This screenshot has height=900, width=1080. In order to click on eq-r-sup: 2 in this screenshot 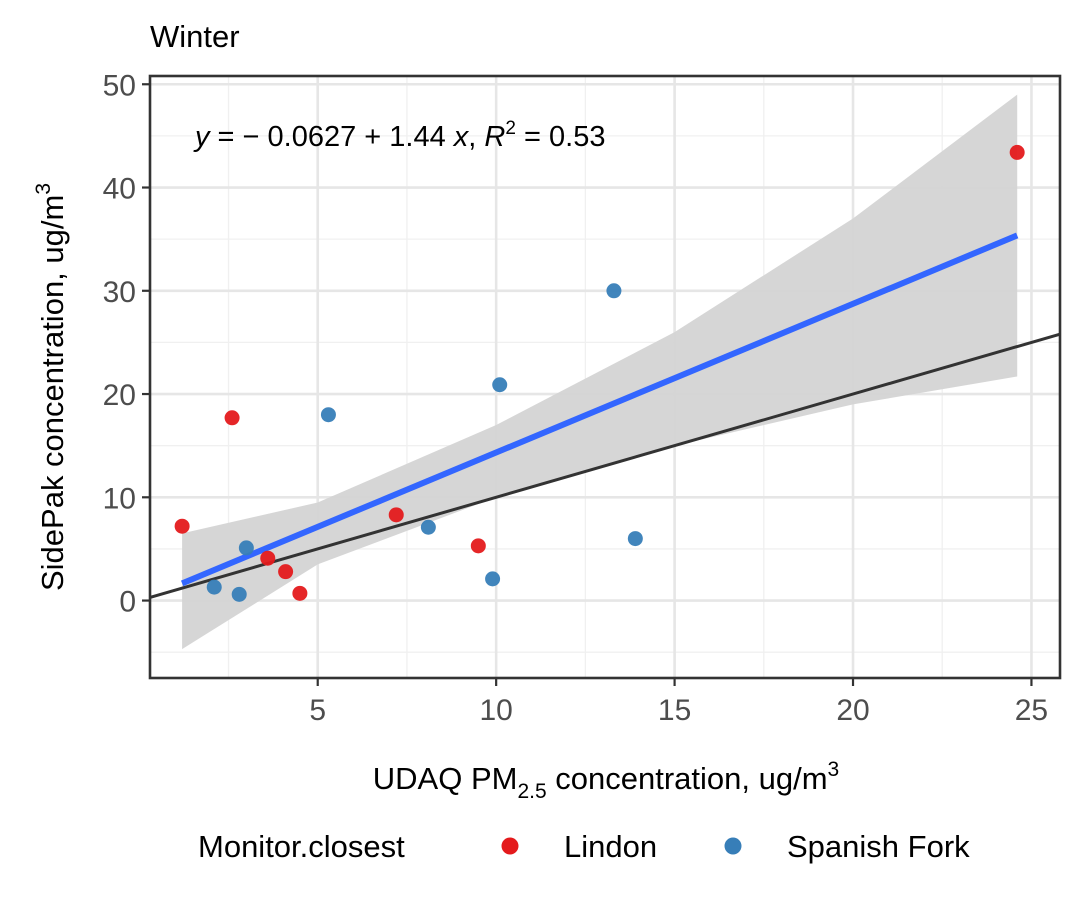, I will do `click(510, 128)`.